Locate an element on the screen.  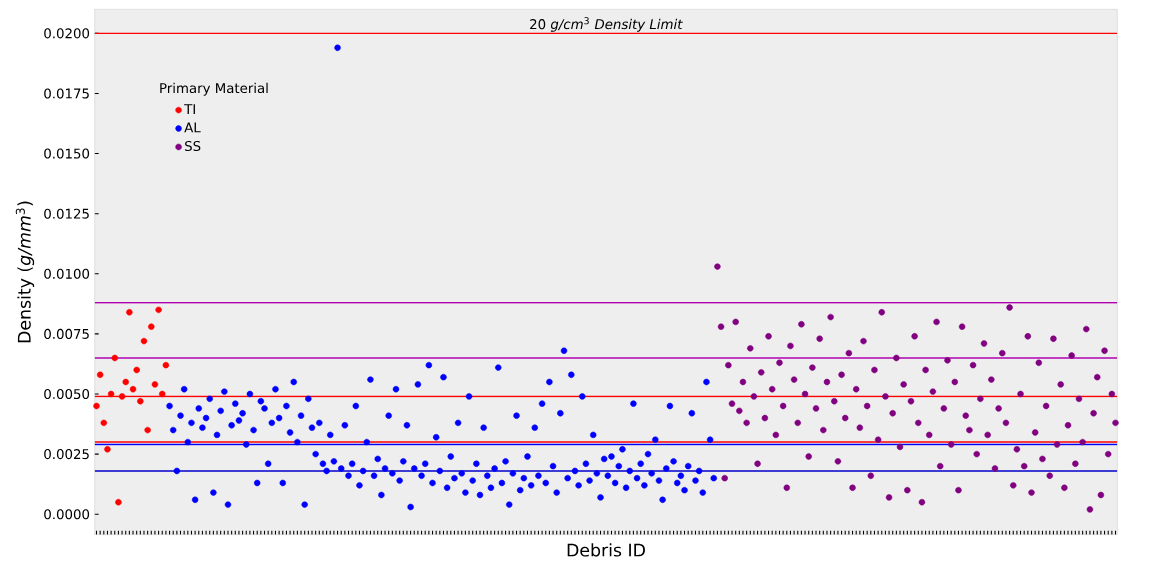
y-tick-label: 0.0150 is located at coordinates (67, 153).